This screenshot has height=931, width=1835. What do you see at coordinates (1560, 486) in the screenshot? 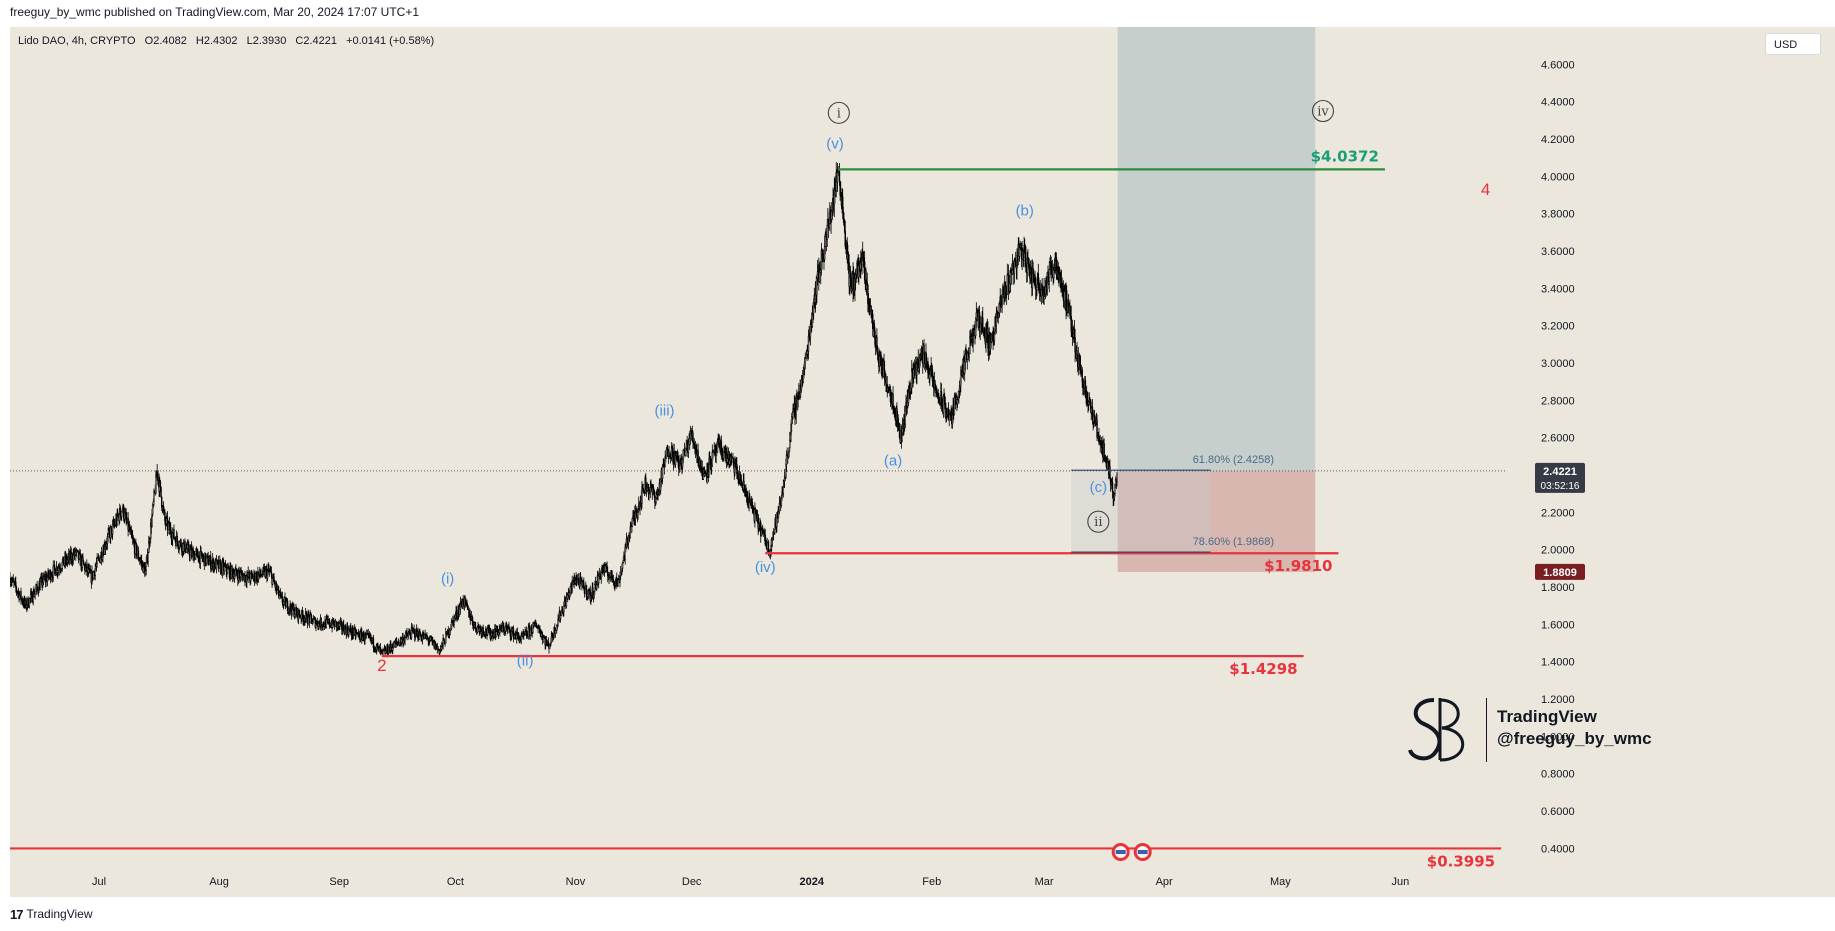
I see `price-tag-timer: 03:52:16` at bounding box center [1560, 486].